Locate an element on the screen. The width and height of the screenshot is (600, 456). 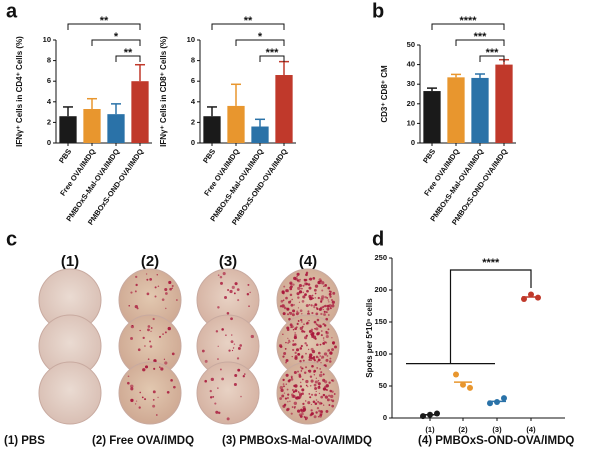
column-label: (3) is located at coordinates (228, 261).